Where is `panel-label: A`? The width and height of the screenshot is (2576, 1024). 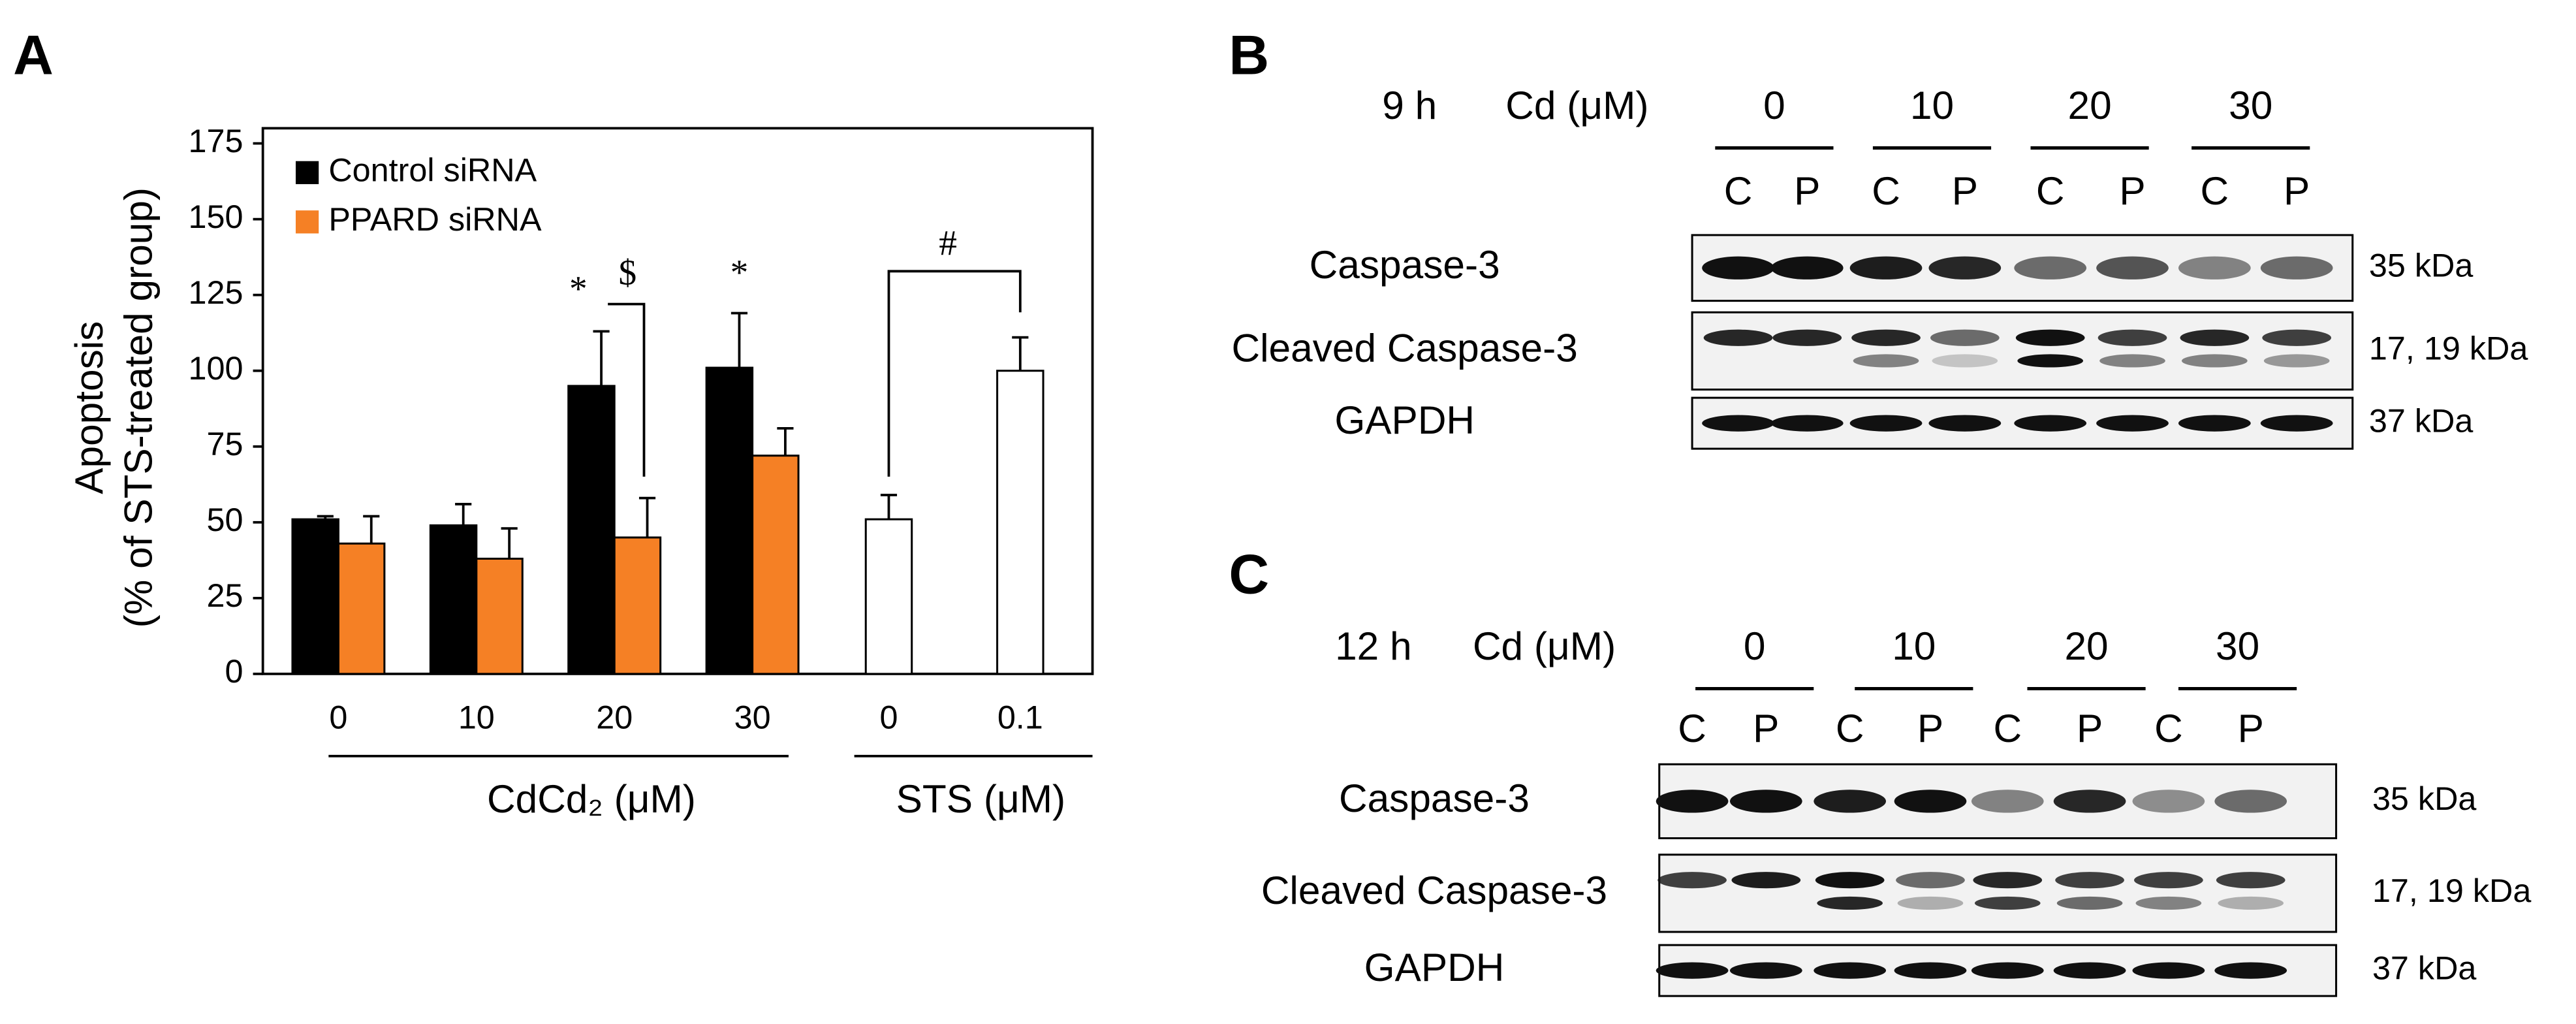 panel-label: A is located at coordinates (33, 55).